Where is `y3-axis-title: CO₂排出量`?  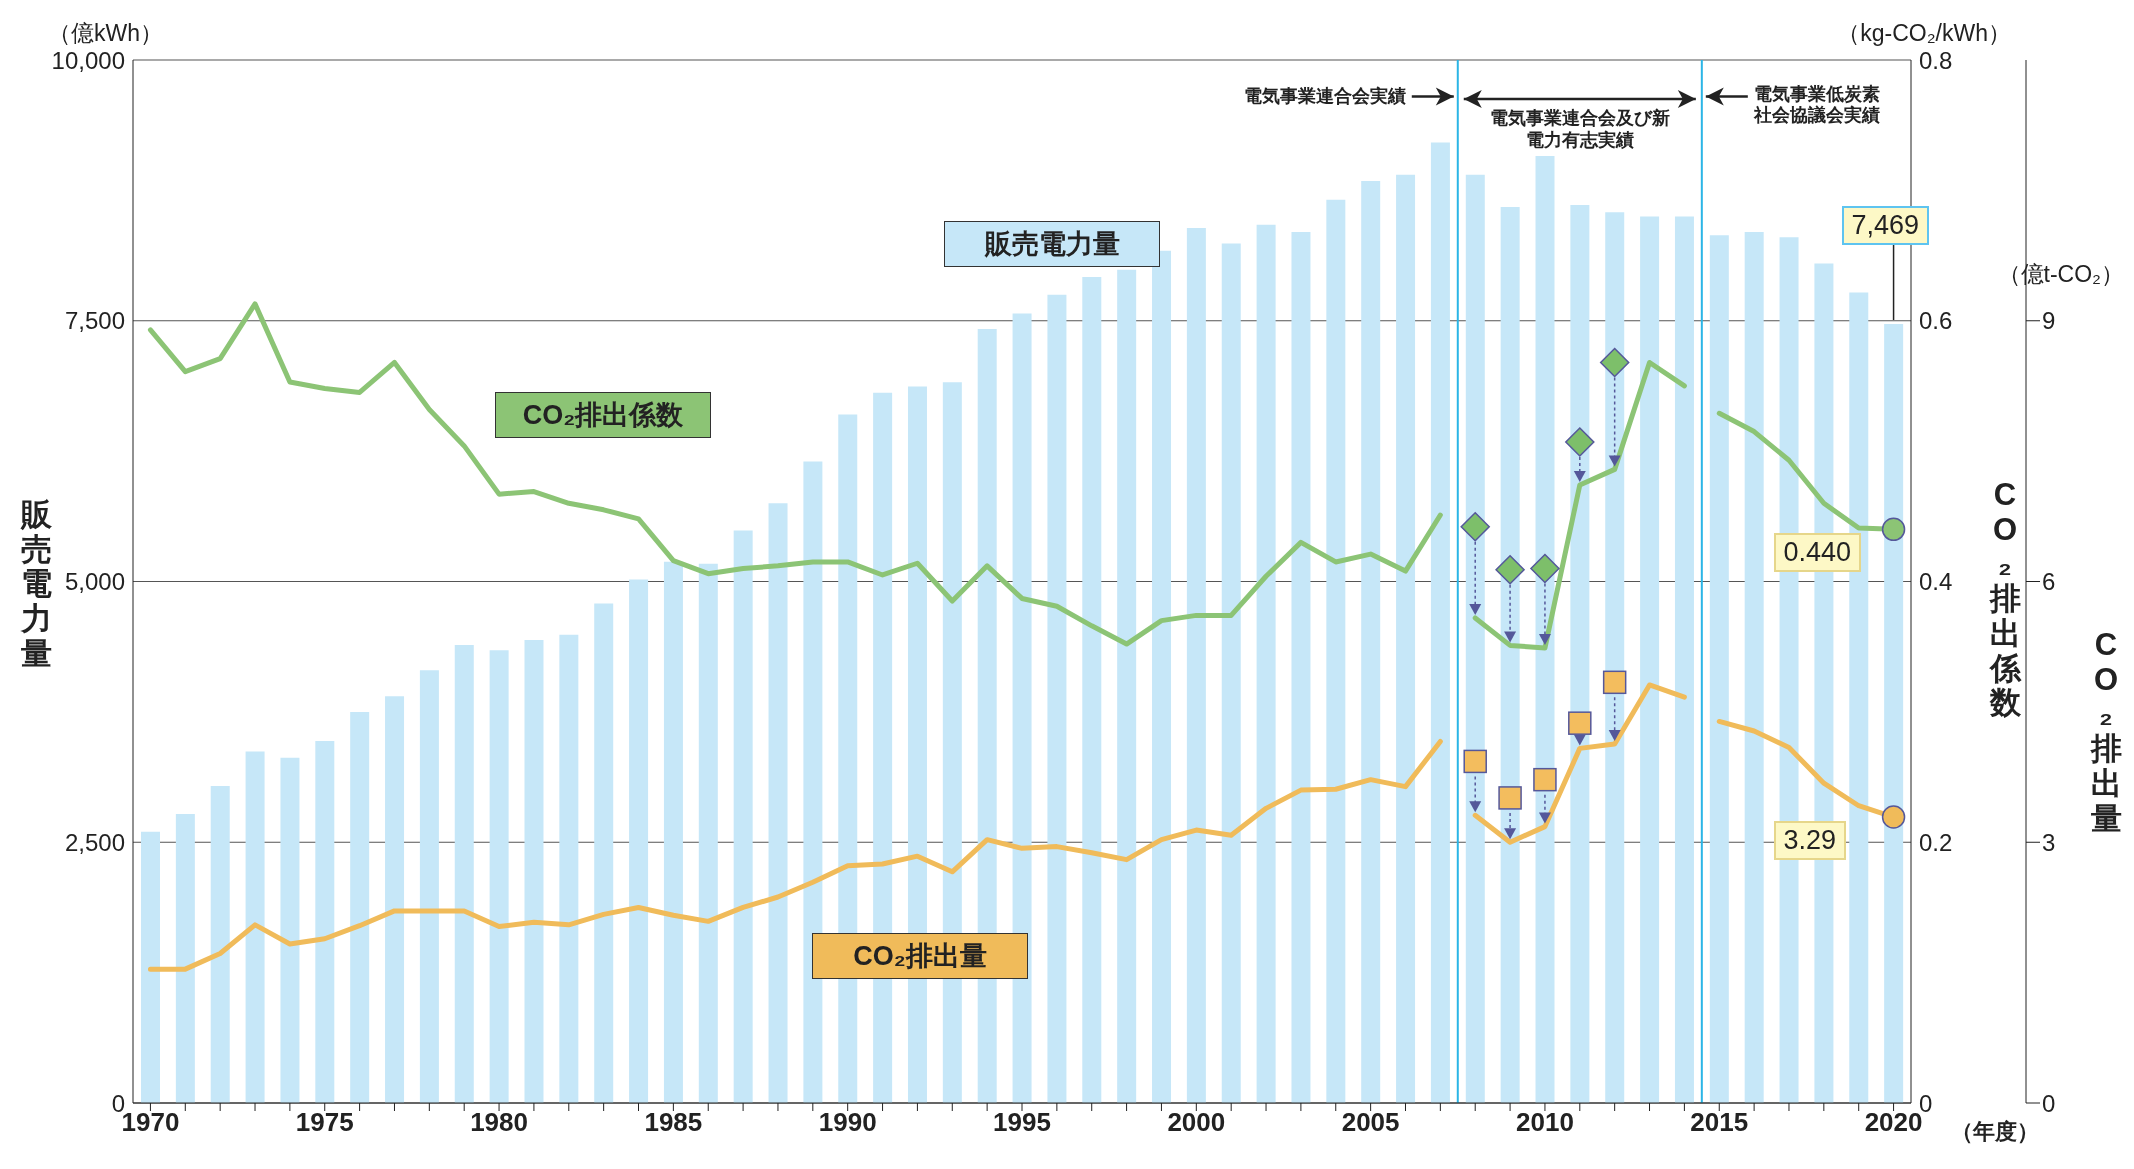
y3-axis-title: CO₂排出量 is located at coordinates (2106, 732).